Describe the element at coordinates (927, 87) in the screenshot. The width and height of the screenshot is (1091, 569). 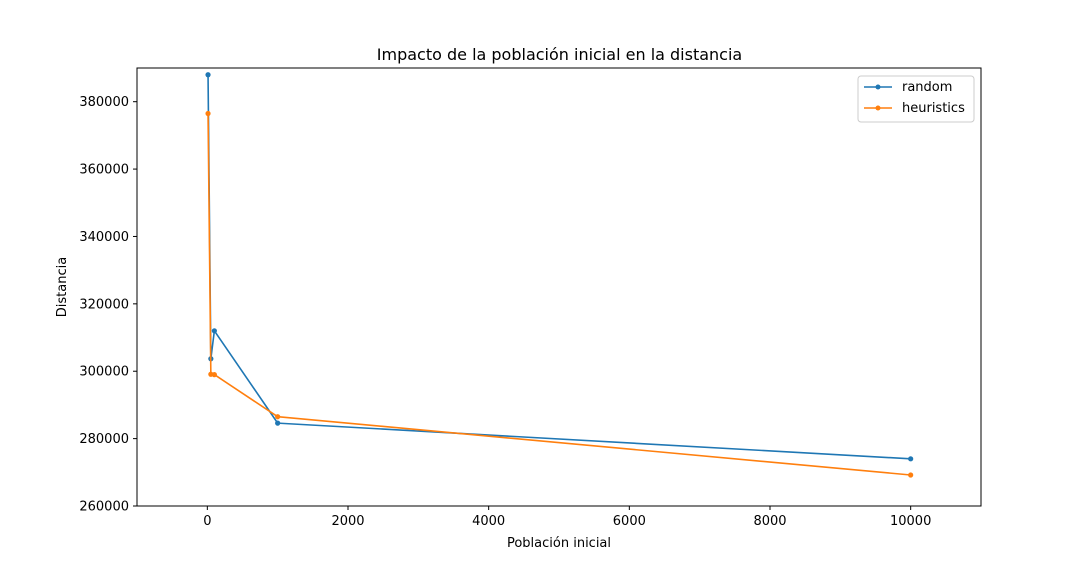
I see `legend-label-random: random` at that location.